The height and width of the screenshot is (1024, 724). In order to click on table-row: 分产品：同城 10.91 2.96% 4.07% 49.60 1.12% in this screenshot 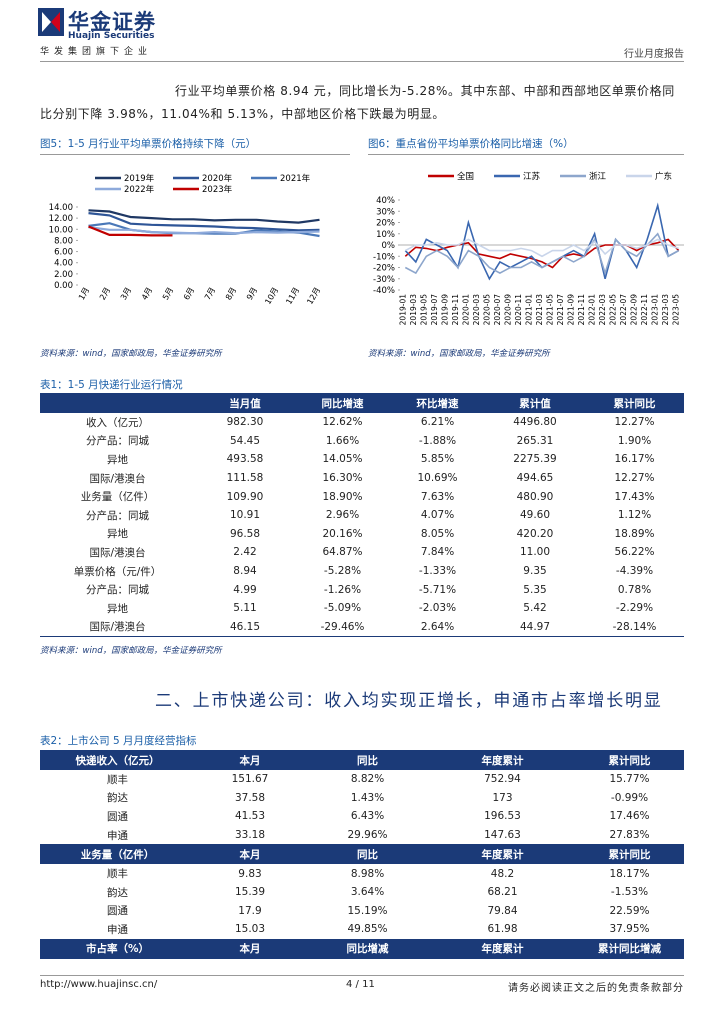, I will do `click(362, 515)`.